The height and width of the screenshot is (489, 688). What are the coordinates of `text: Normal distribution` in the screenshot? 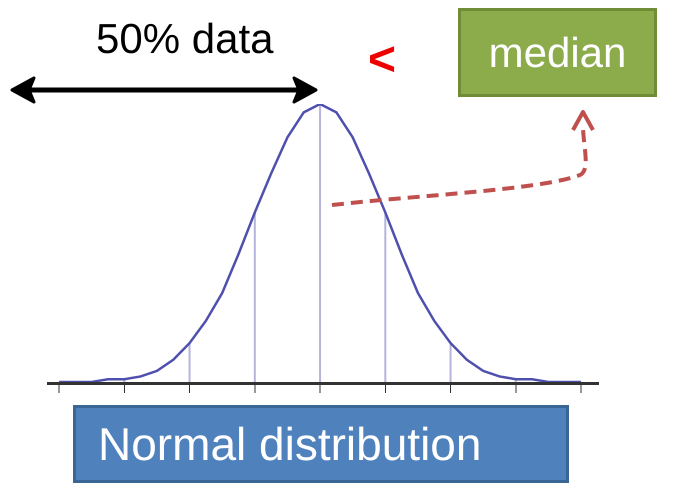 It's located at (321, 444).